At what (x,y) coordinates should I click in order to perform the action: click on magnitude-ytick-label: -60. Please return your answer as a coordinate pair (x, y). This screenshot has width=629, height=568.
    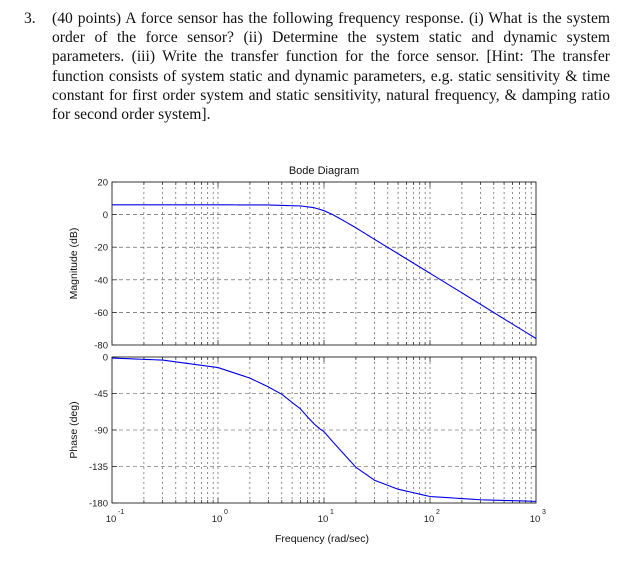
    Looking at the image, I should click on (101, 313).